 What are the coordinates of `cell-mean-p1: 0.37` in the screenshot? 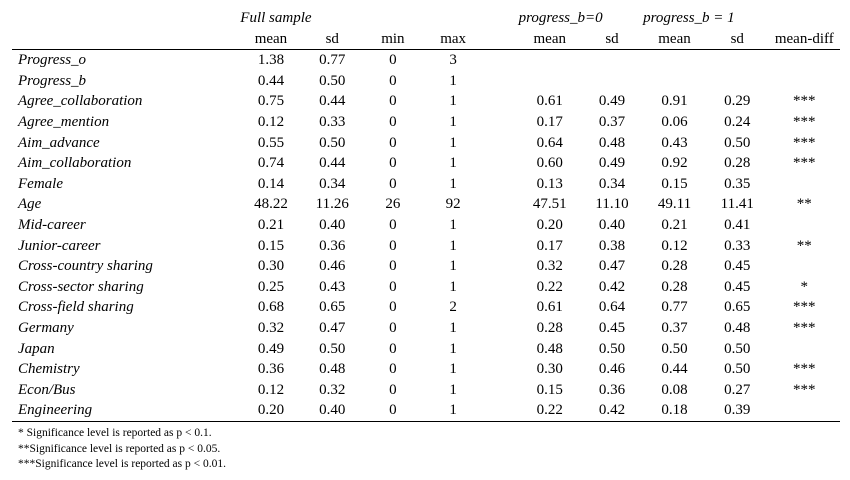 It's located at (674, 327).